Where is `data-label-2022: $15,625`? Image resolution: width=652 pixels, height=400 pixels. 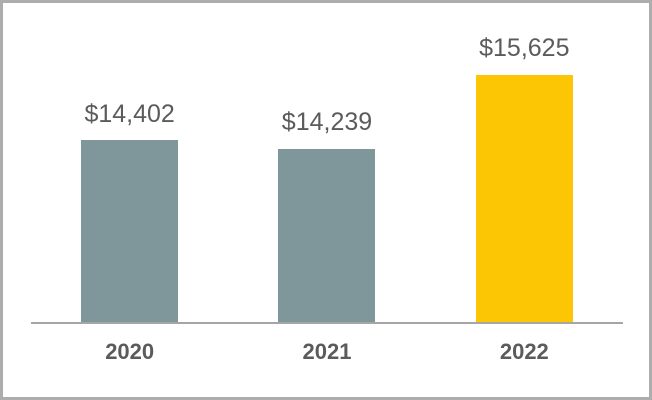
data-label-2022: $15,625 is located at coordinates (524, 48).